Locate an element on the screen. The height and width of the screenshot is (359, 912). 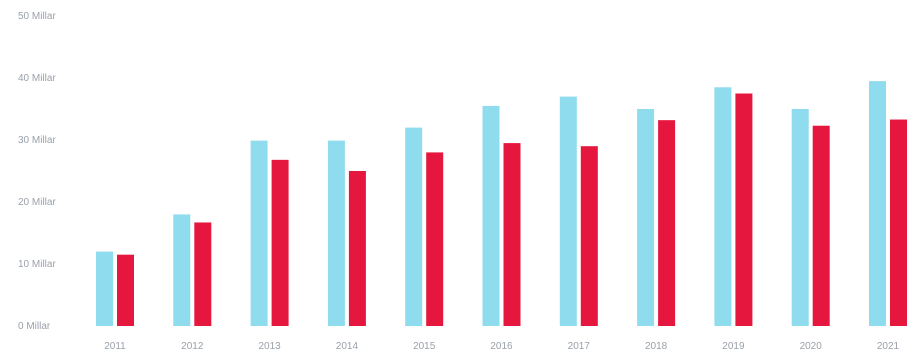
x-tick-label: 2018 is located at coordinates (656, 346).